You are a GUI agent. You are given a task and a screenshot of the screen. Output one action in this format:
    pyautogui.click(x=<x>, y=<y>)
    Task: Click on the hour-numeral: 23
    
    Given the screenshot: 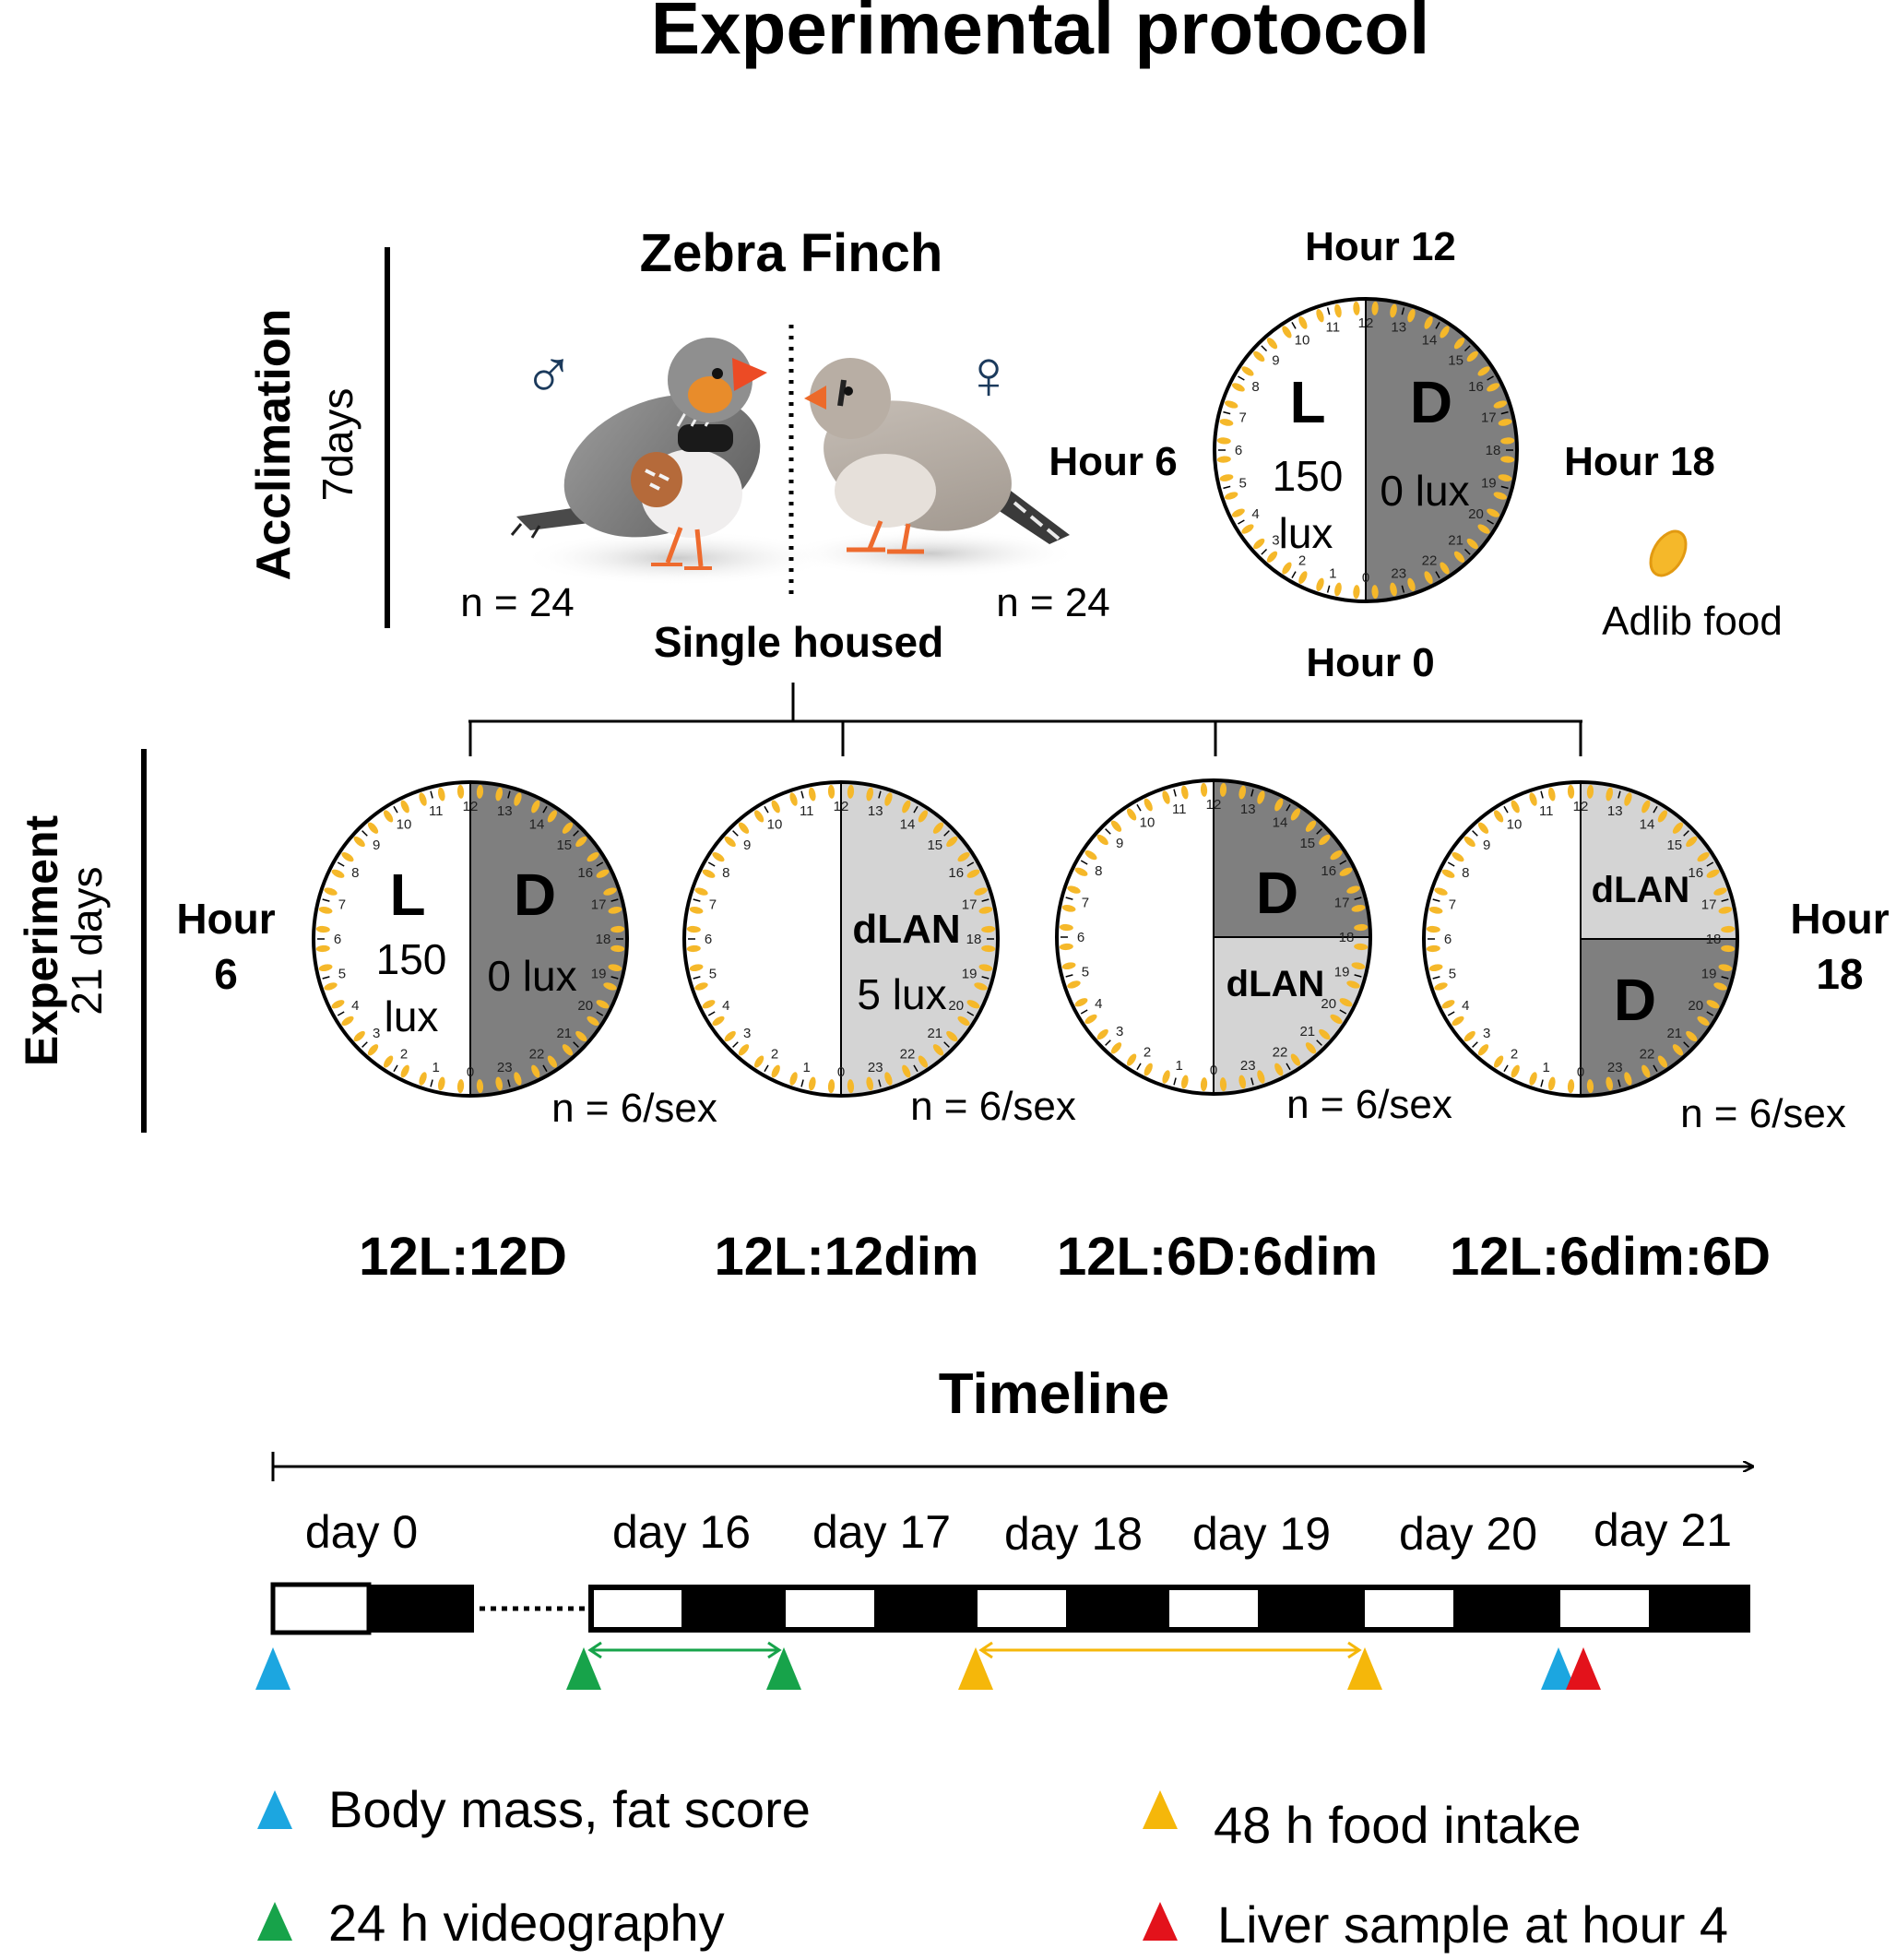 What is the action you would take?
    pyautogui.click(x=876, y=1067)
    